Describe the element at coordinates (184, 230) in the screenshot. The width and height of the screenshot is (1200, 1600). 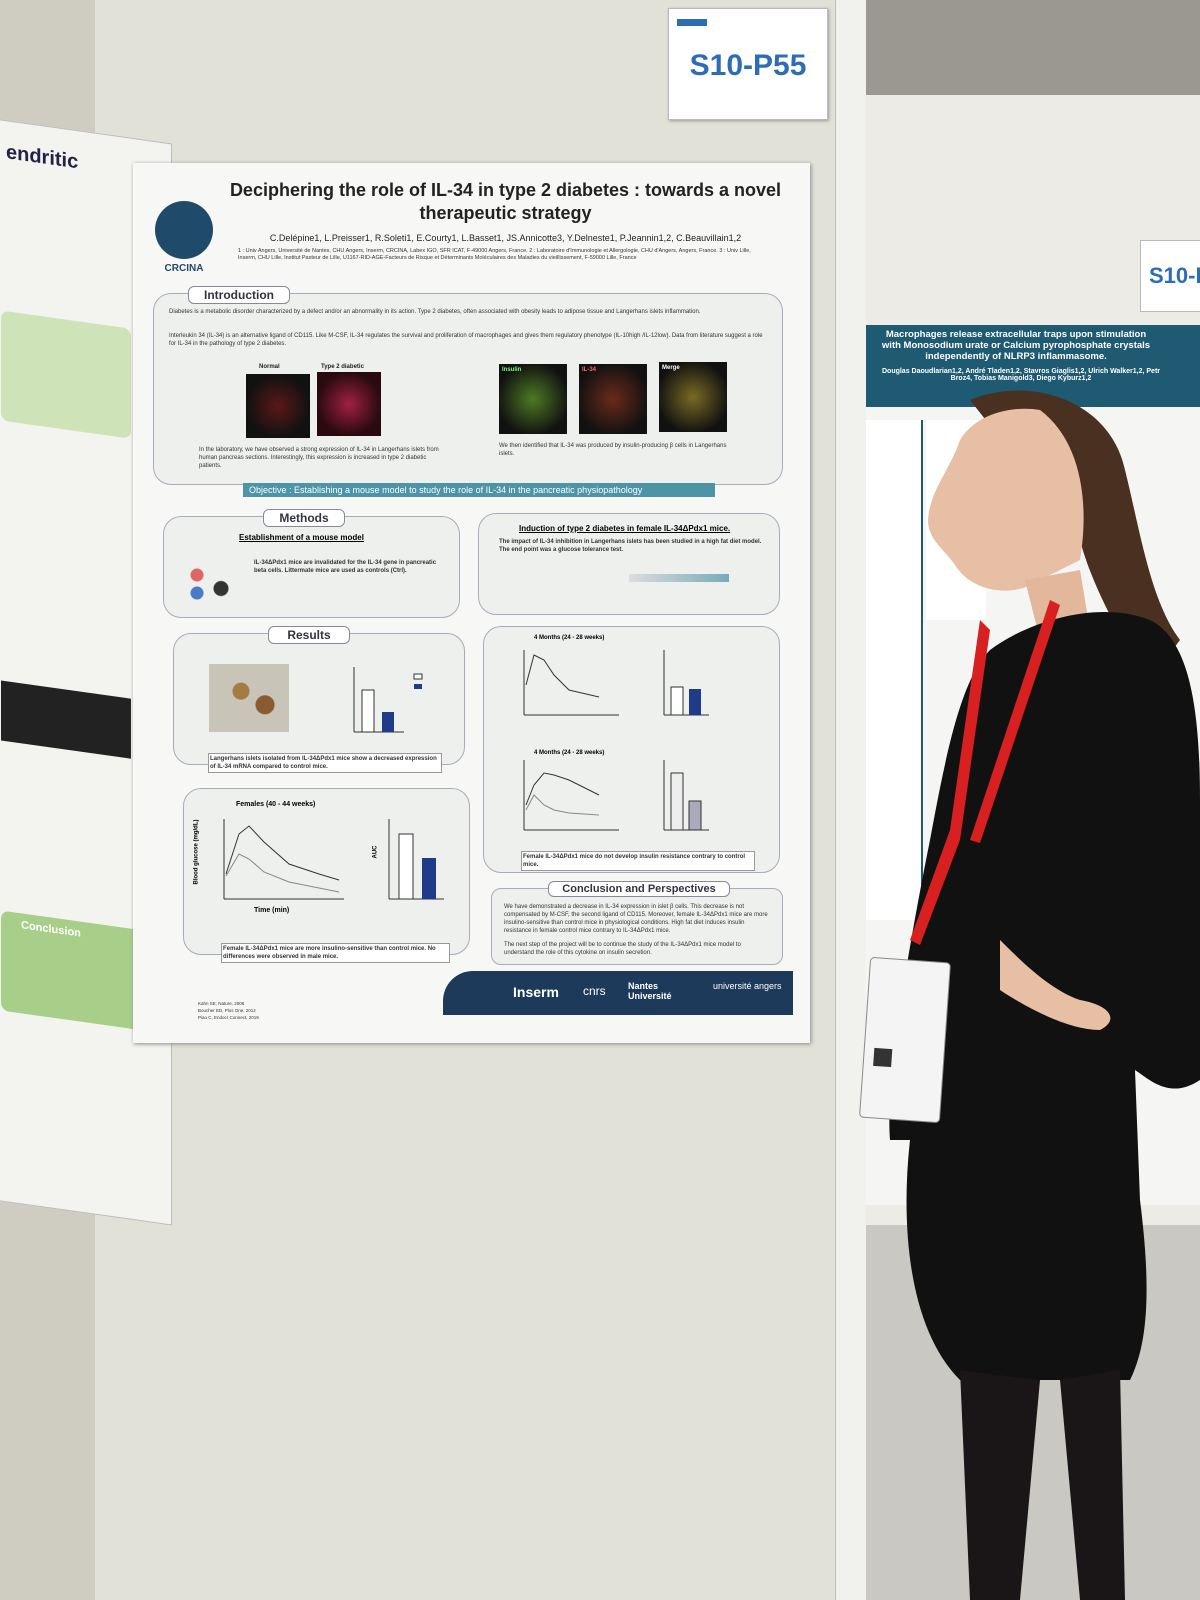
I see `logo-mark` at that location.